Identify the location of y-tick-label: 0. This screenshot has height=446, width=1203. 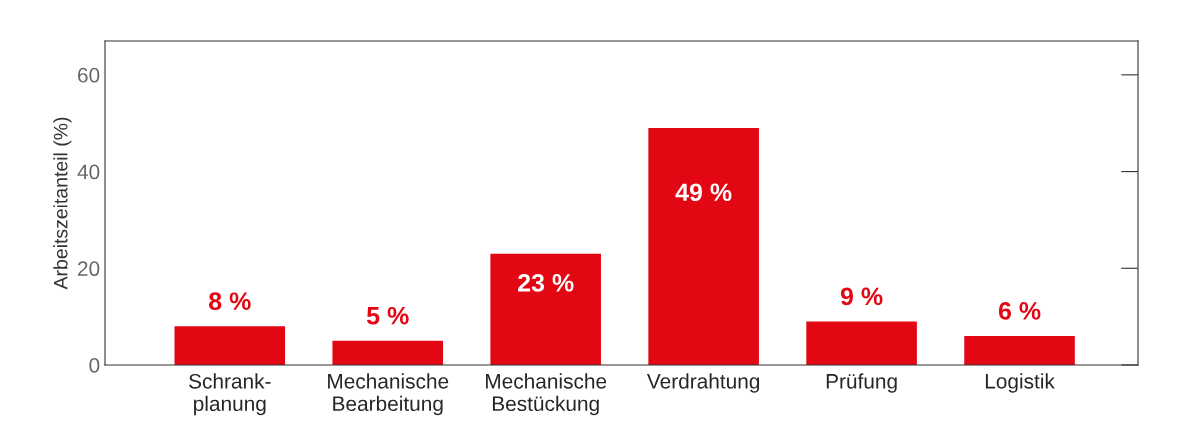
(94, 365).